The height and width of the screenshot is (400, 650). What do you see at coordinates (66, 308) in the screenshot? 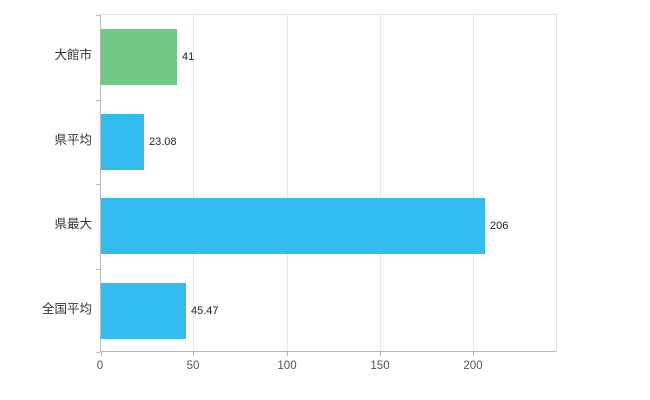
I see `category-label: 全国平均` at bounding box center [66, 308].